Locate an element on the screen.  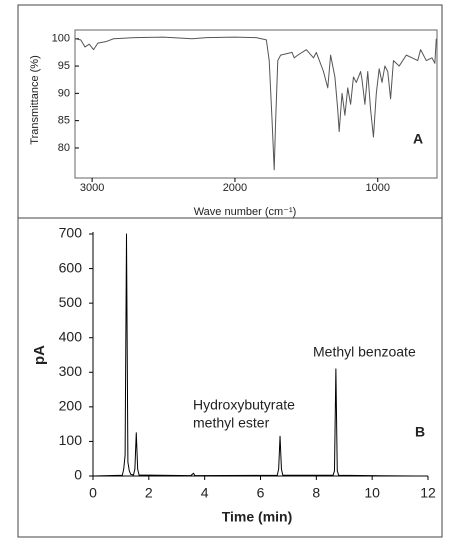
x-tick-label: 1000 is located at coordinates (377, 188).